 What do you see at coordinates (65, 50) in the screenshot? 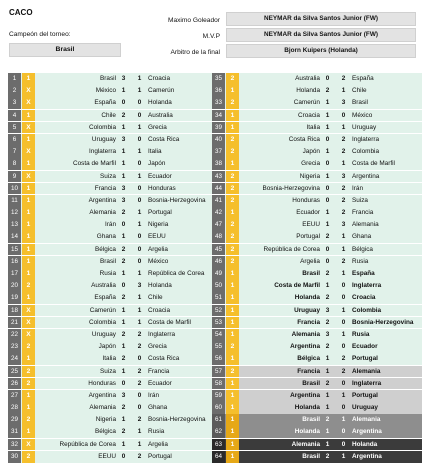
I see `champion-field: Brasil` at bounding box center [65, 50].